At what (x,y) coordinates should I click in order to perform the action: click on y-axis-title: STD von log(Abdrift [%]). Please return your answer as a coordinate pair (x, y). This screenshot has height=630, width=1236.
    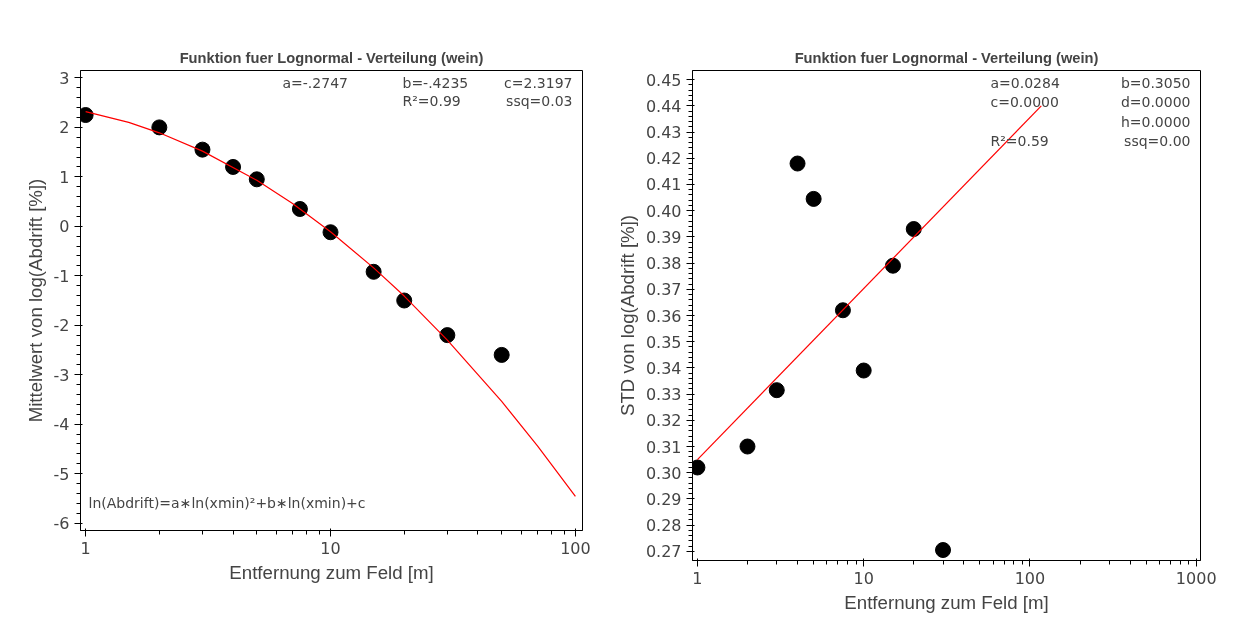
    Looking at the image, I should click on (627, 315).